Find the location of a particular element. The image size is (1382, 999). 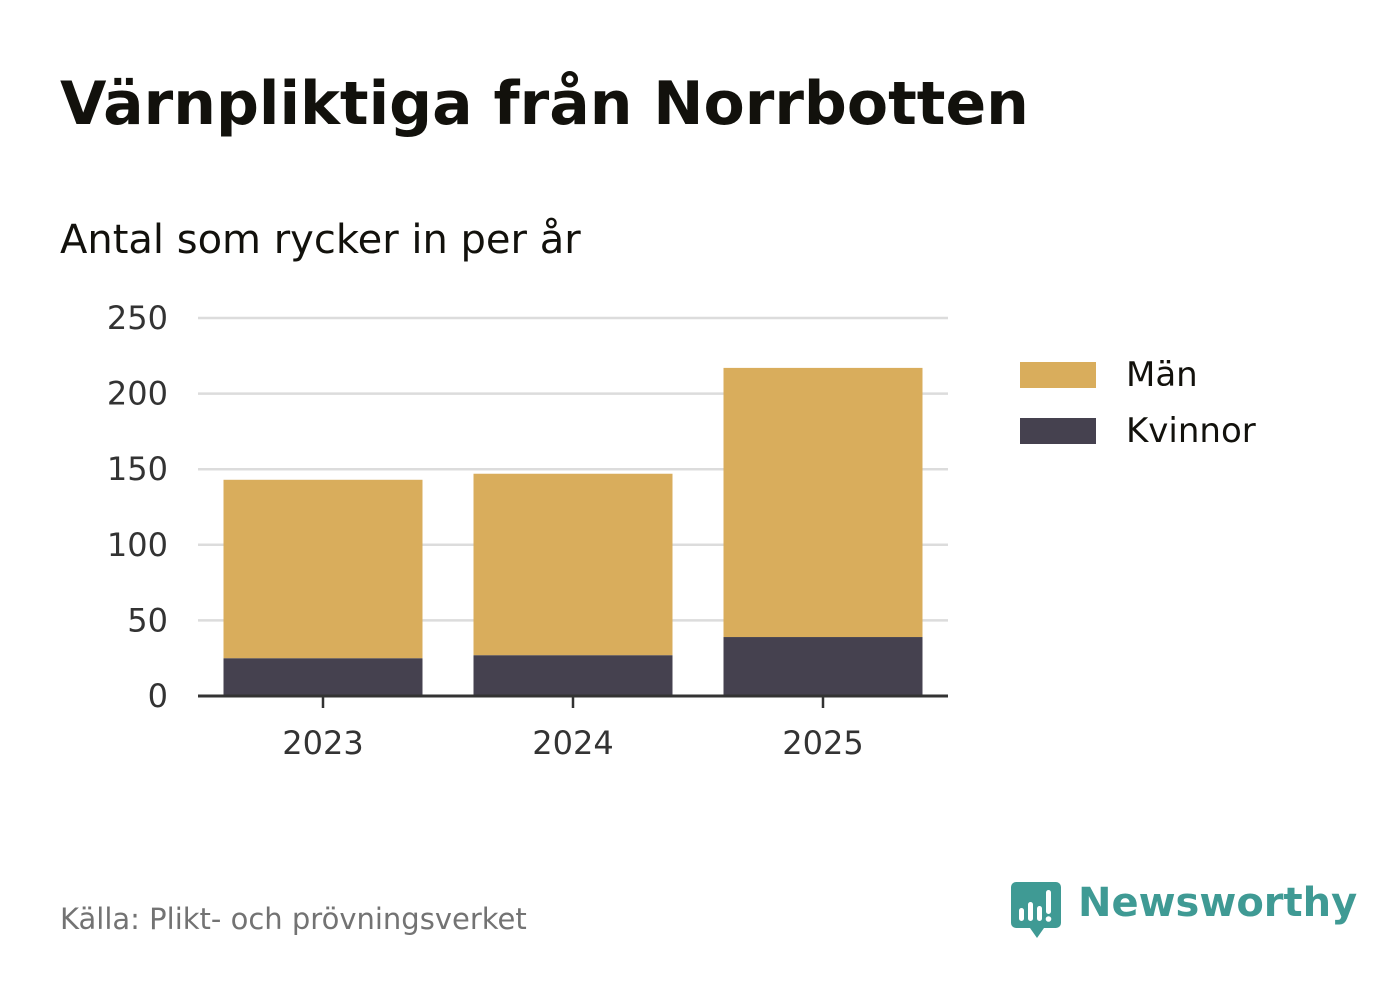

brand-name: Newsworthy is located at coordinates (1218, 903).